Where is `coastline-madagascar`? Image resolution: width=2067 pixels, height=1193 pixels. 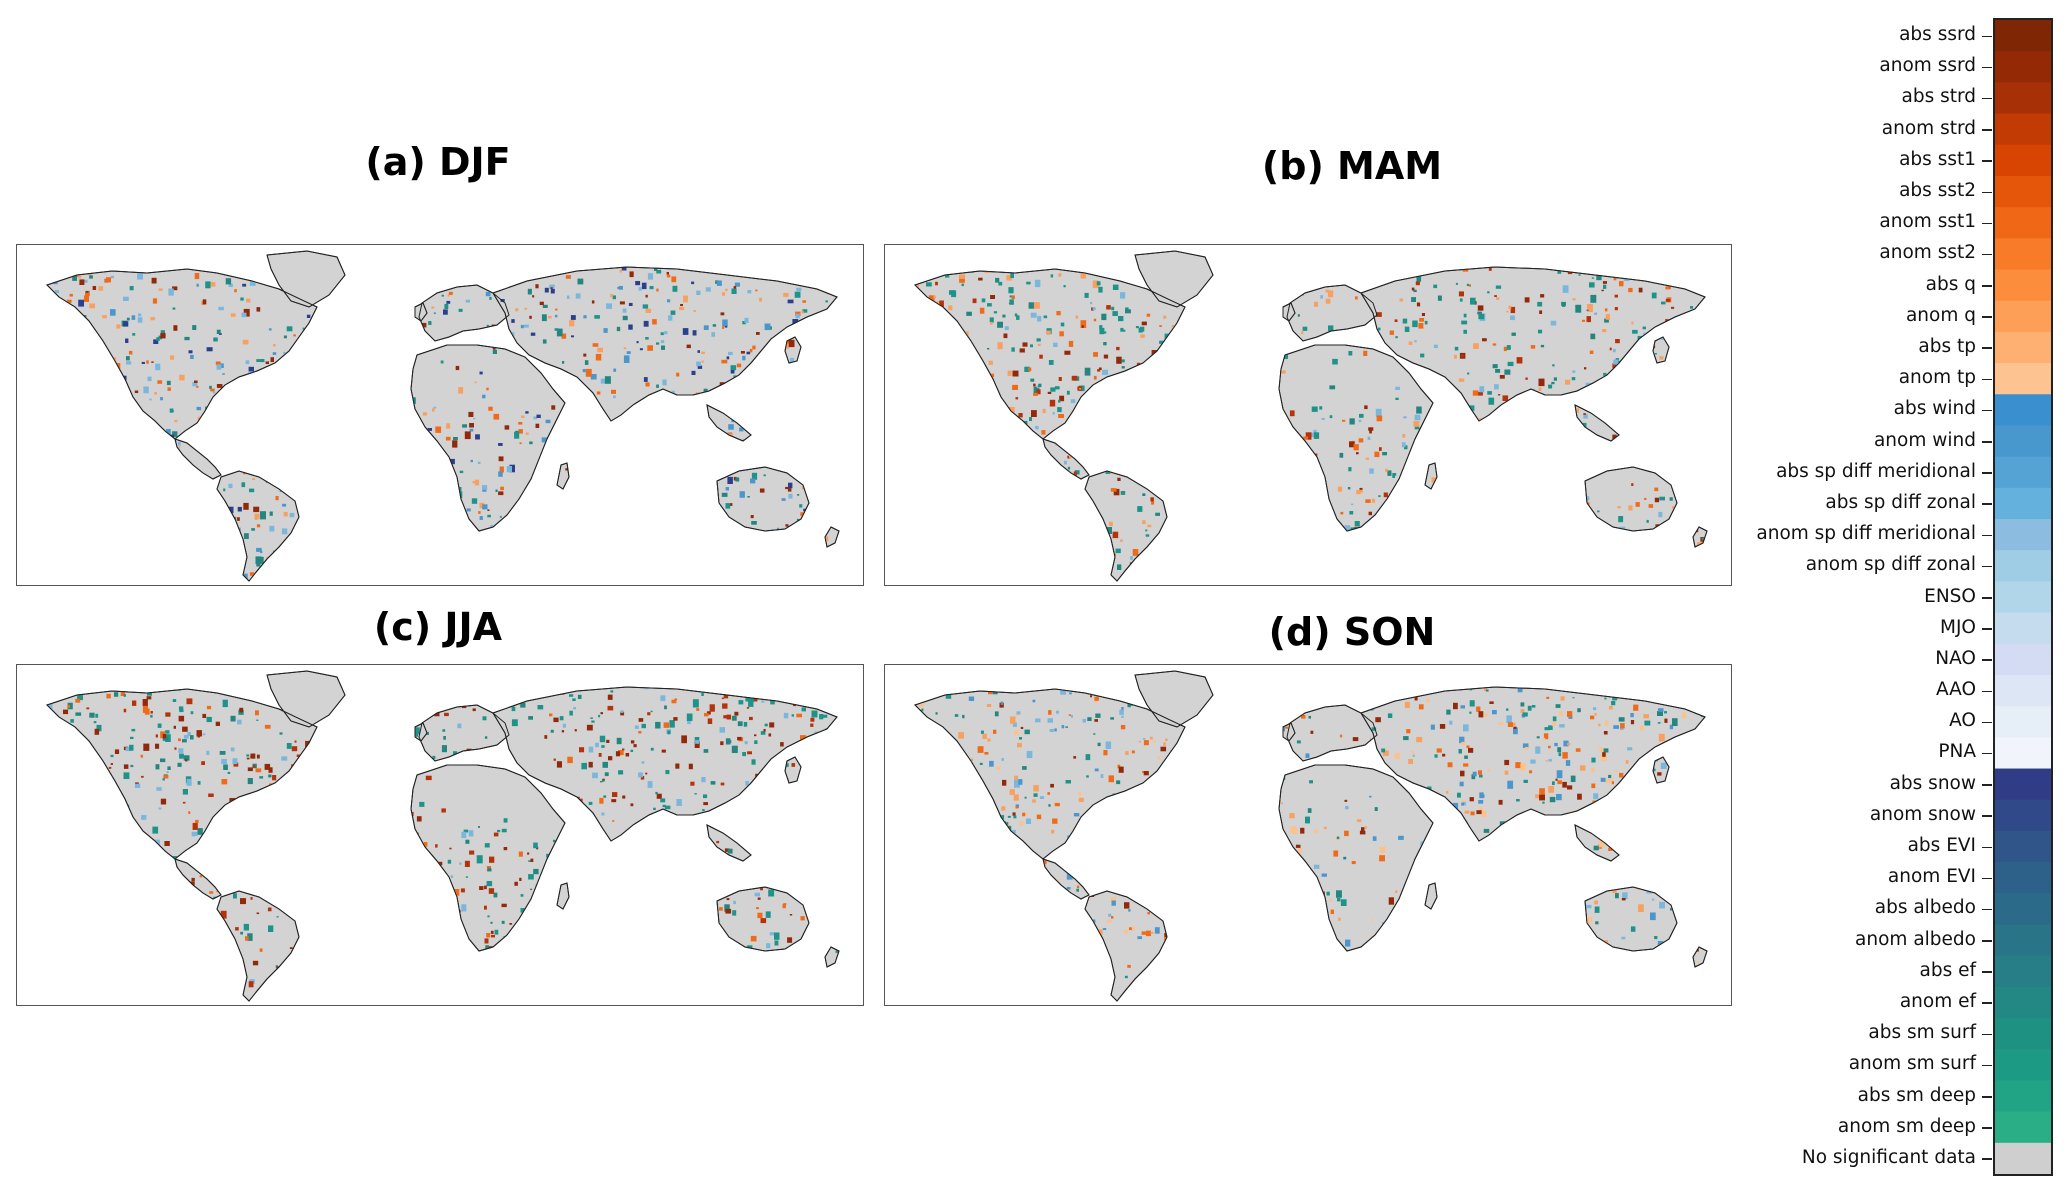 coastline-madagascar is located at coordinates (563, 896).